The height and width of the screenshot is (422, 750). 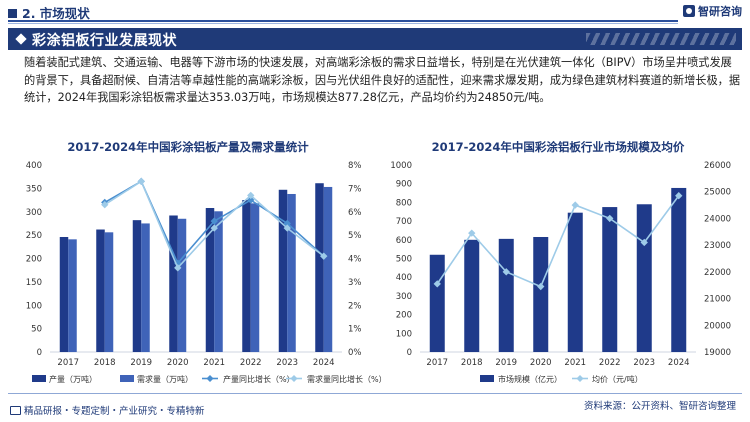 What do you see at coordinates (214, 221) in the screenshot?
I see `chart1-series2-point` at bounding box center [214, 221].